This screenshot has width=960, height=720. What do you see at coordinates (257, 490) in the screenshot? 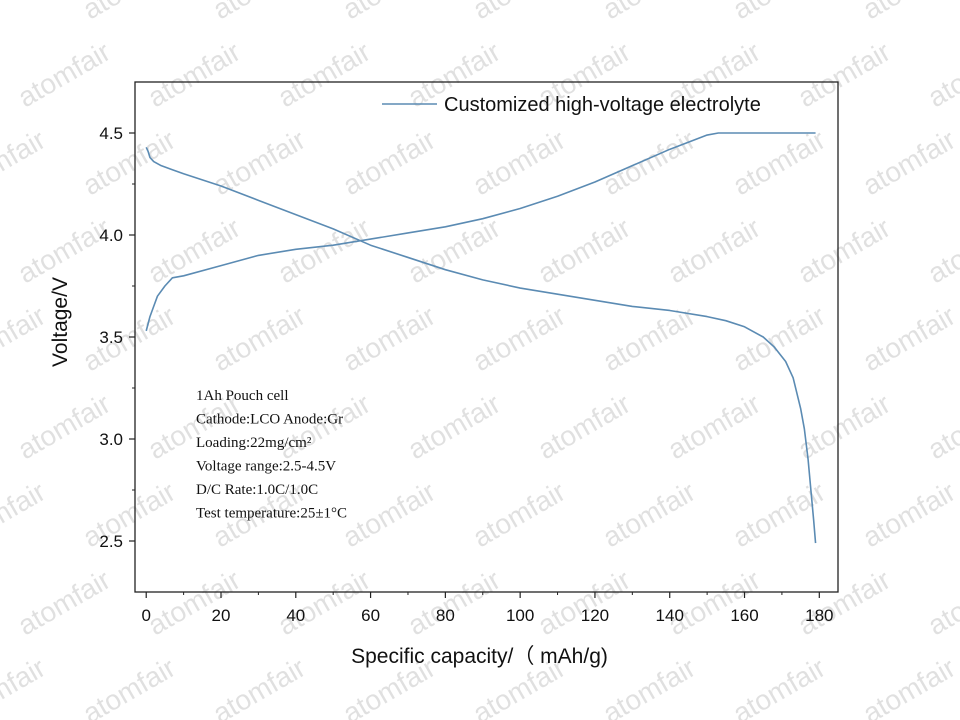
I see `annotation-line: D/C Rate:1.0C/1.0C` at bounding box center [257, 490].